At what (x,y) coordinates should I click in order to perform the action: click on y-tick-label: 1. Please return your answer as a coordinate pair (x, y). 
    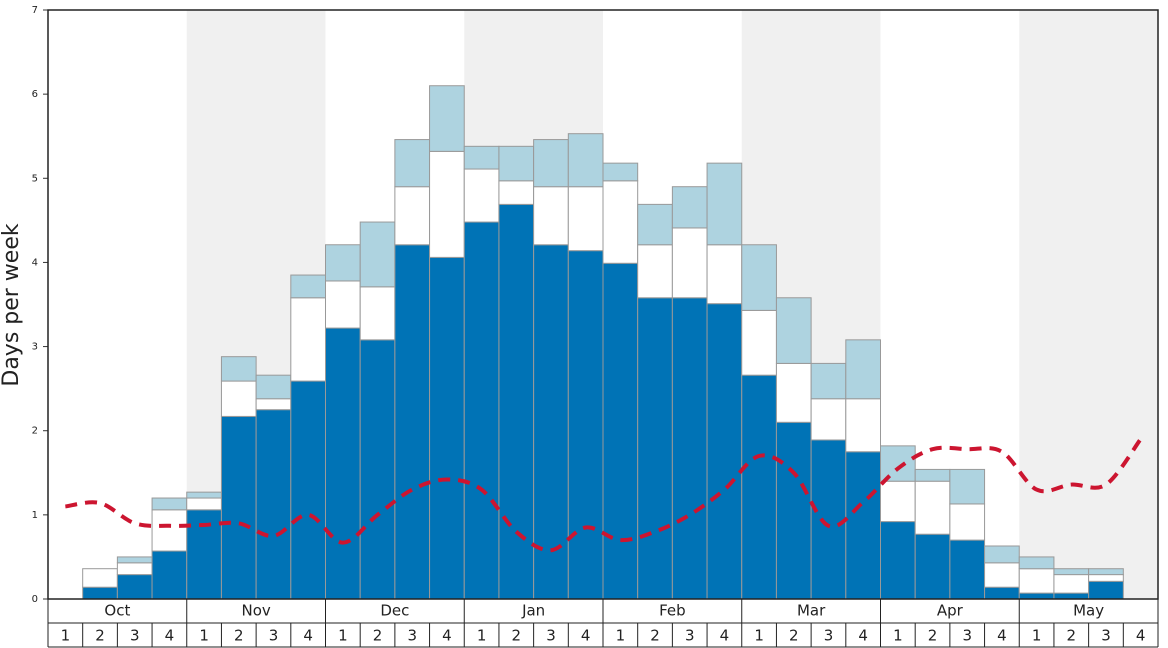
    Looking at the image, I should click on (35, 515).